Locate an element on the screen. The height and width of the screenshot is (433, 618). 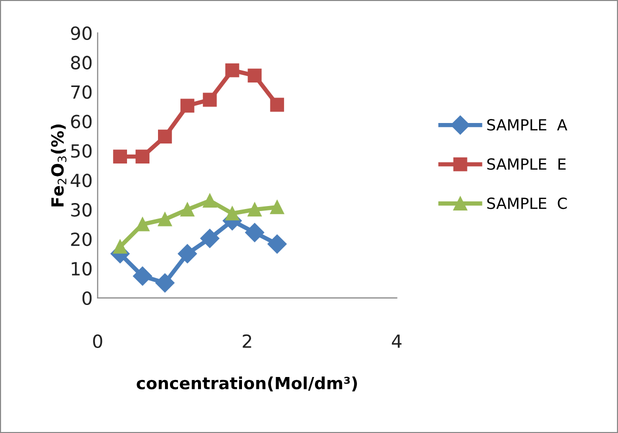
y-tick-label: 90 is located at coordinates (81, 33).